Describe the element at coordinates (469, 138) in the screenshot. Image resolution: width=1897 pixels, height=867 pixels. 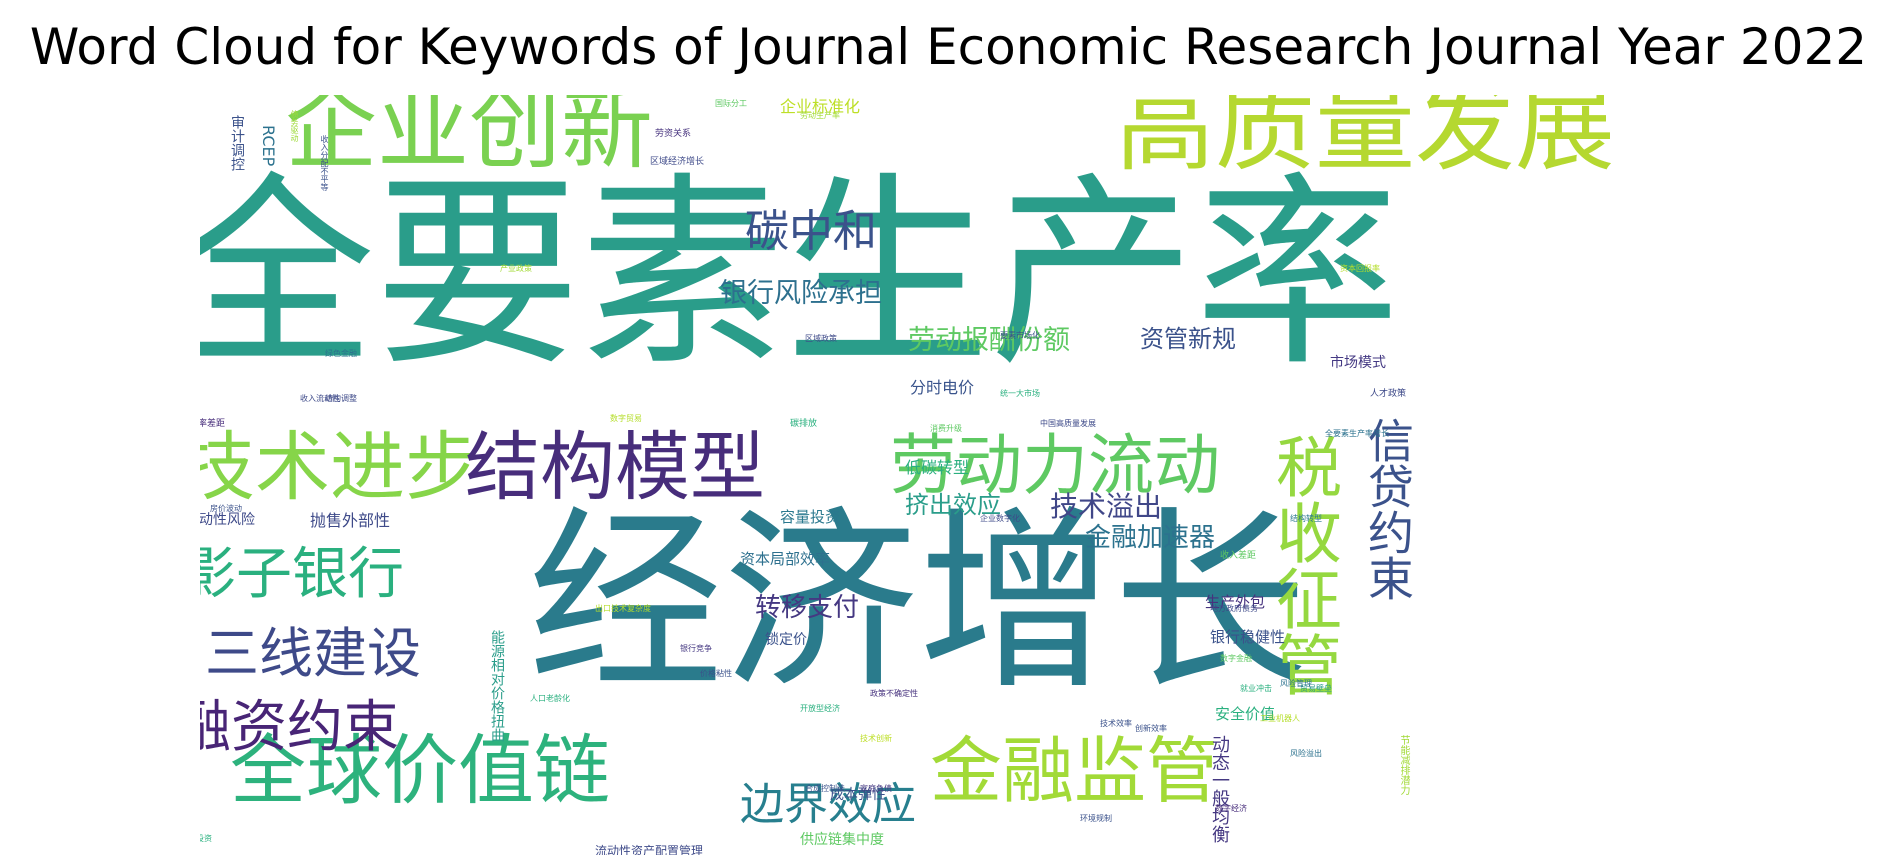
I see `word: 企业创新` at that location.